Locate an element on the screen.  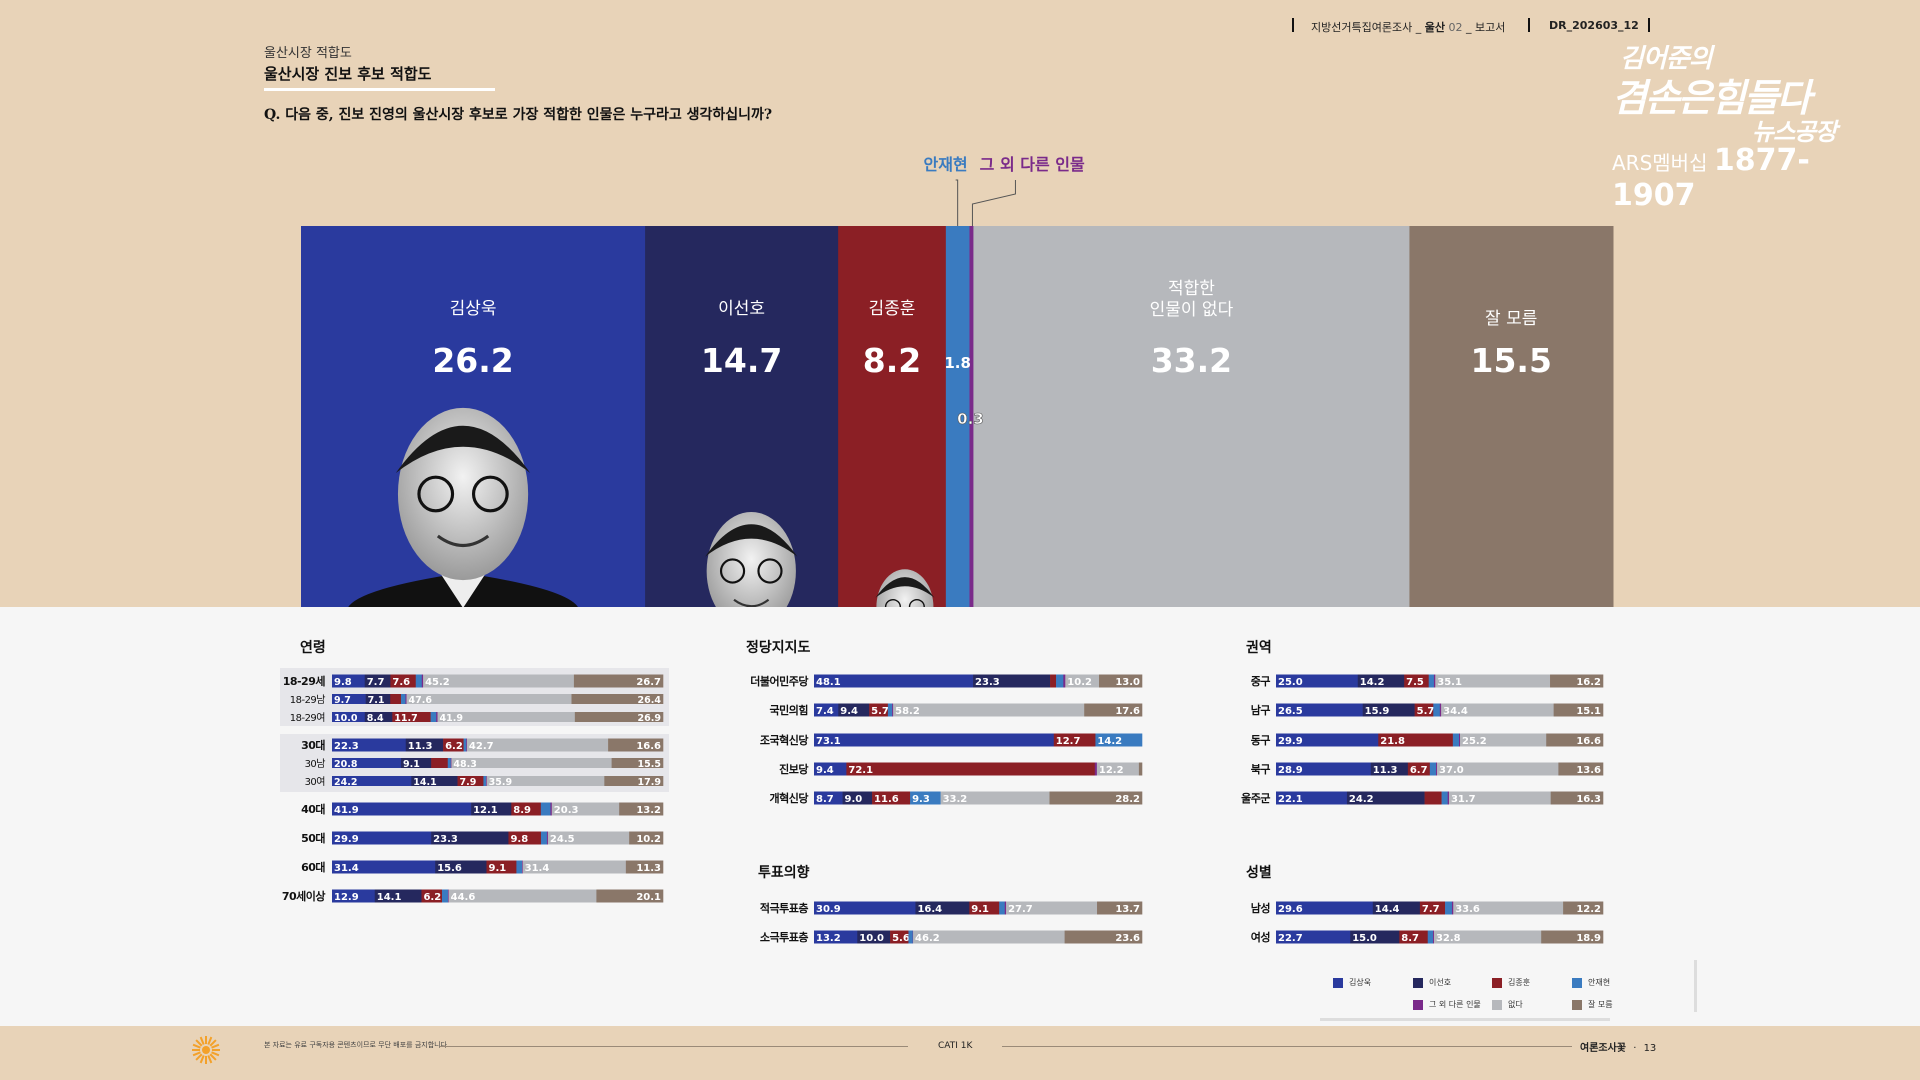
row-label: 남구 is located at coordinates (1261, 710).